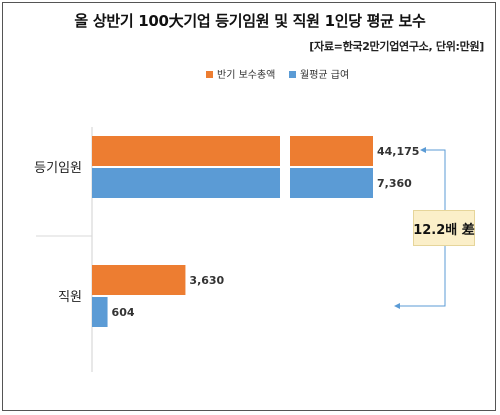  Describe the element at coordinates (394, 183) in the screenshot. I see `data-label-executive-monthly: 7,360` at that location.